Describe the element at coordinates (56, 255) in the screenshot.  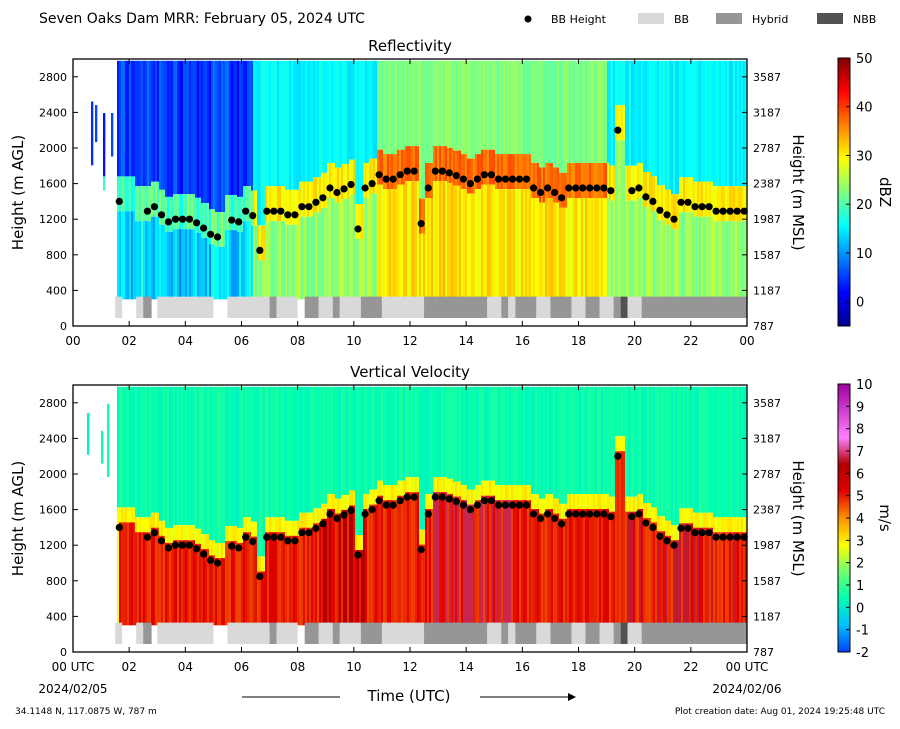
I see `y-tick-label: 800` at that location.